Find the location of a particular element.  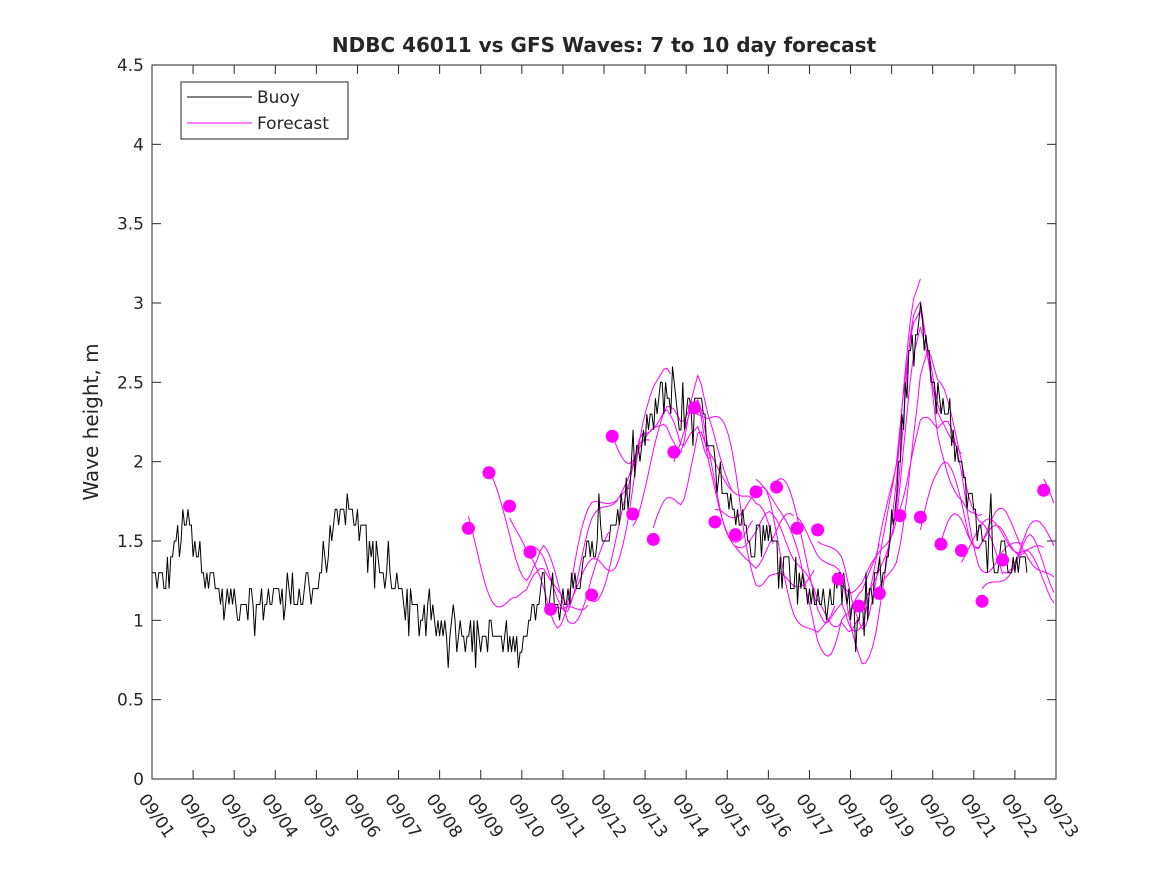

y-tick-label: 1 is located at coordinates (138, 621).